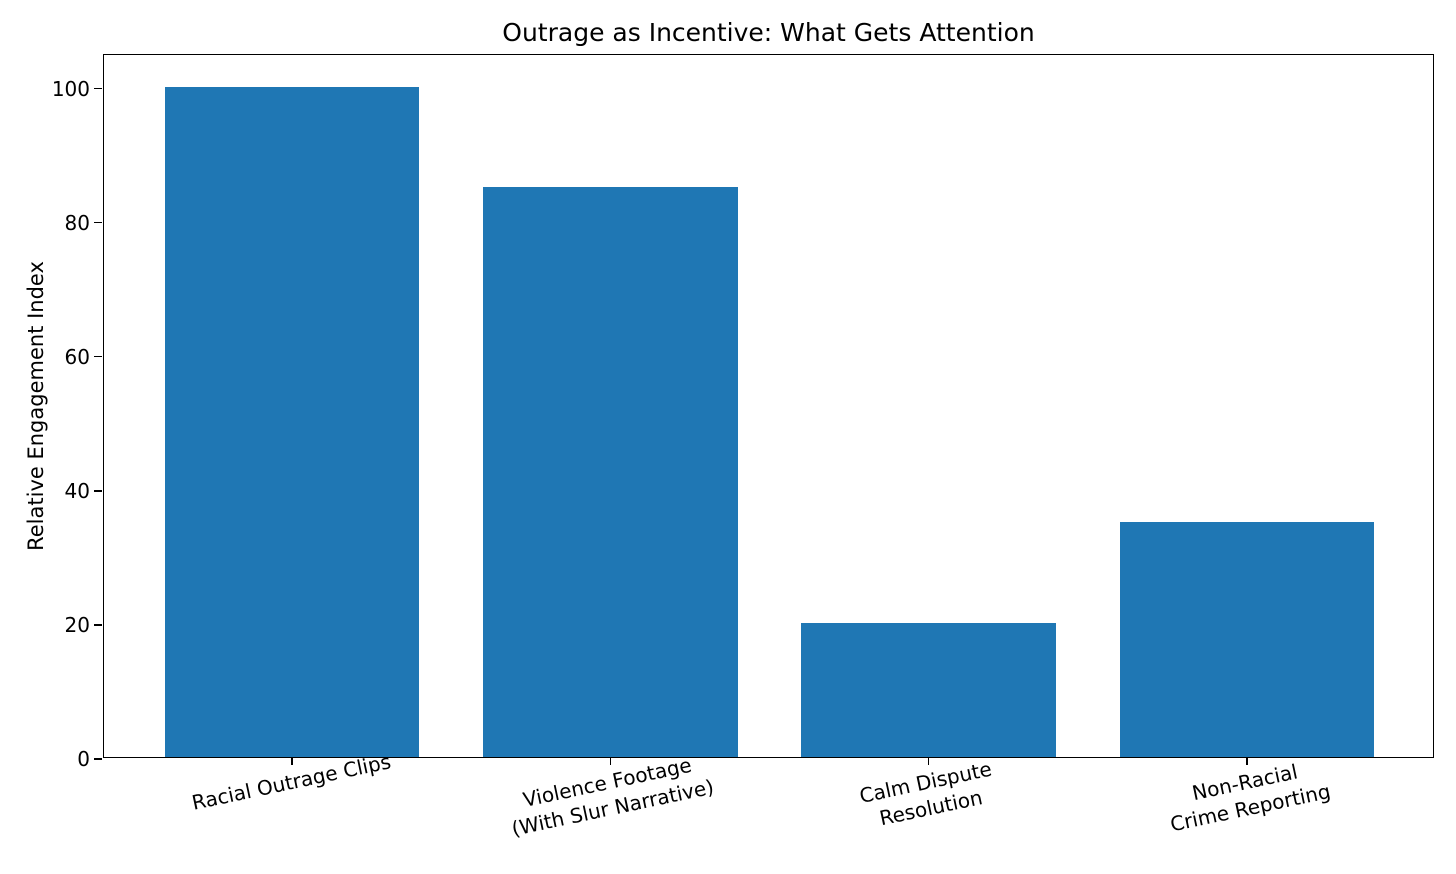 Image resolution: width=1456 pixels, height=874 pixels. What do you see at coordinates (77, 356) in the screenshot?
I see `y-tick-label: 60` at bounding box center [77, 356].